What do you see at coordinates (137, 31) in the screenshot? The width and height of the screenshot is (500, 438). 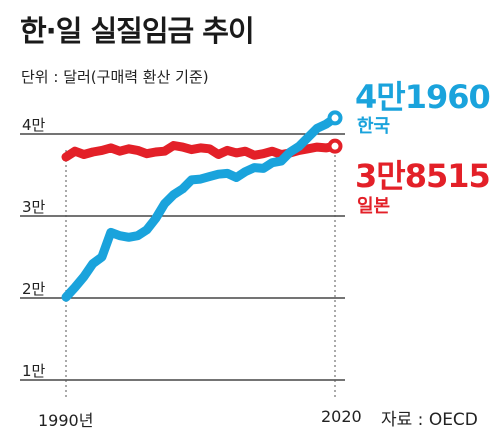 I see `chart-title: 한·일 실질임금 추이` at bounding box center [137, 31].